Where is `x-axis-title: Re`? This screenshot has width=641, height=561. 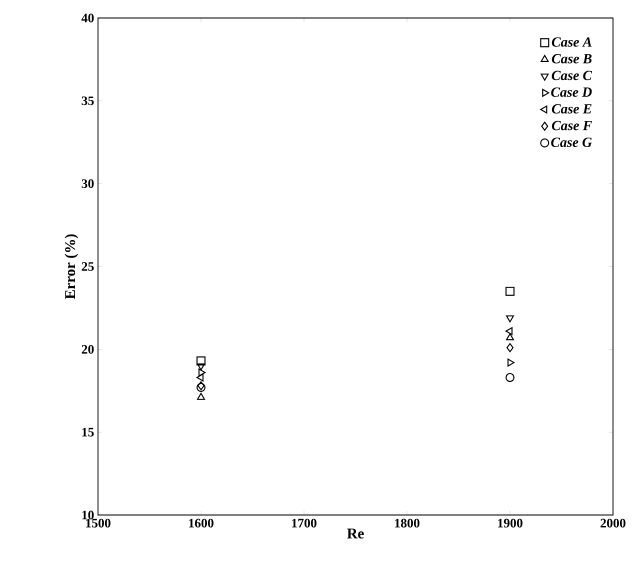
x-axis-title: Re is located at coordinates (355, 533).